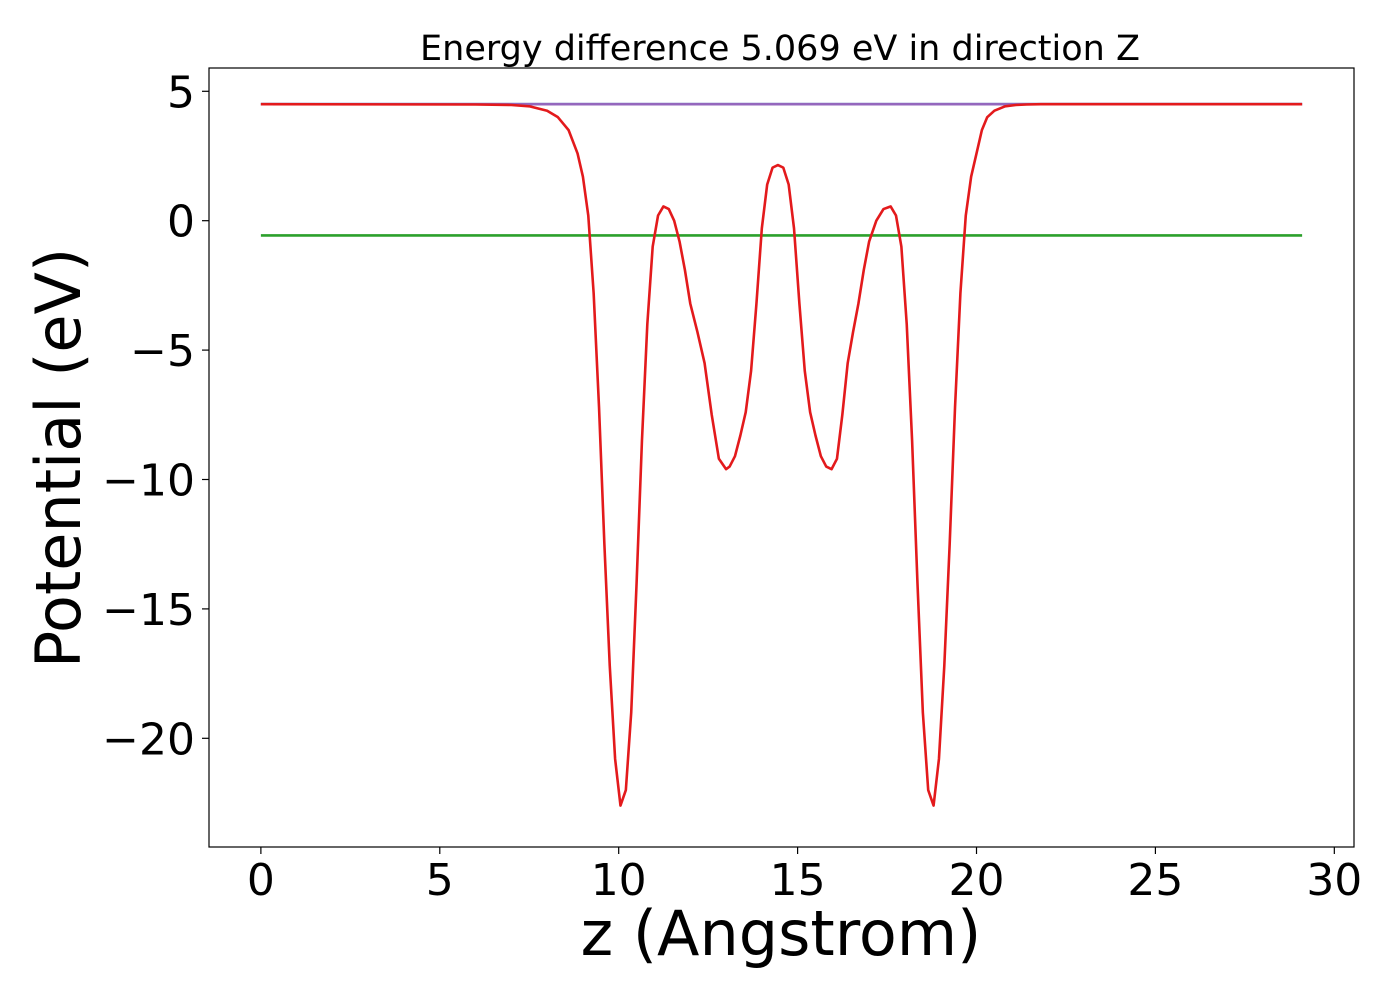 The image size is (1400, 1000). I want to click on x-axis-label: z (Angstrom), so click(781, 933).